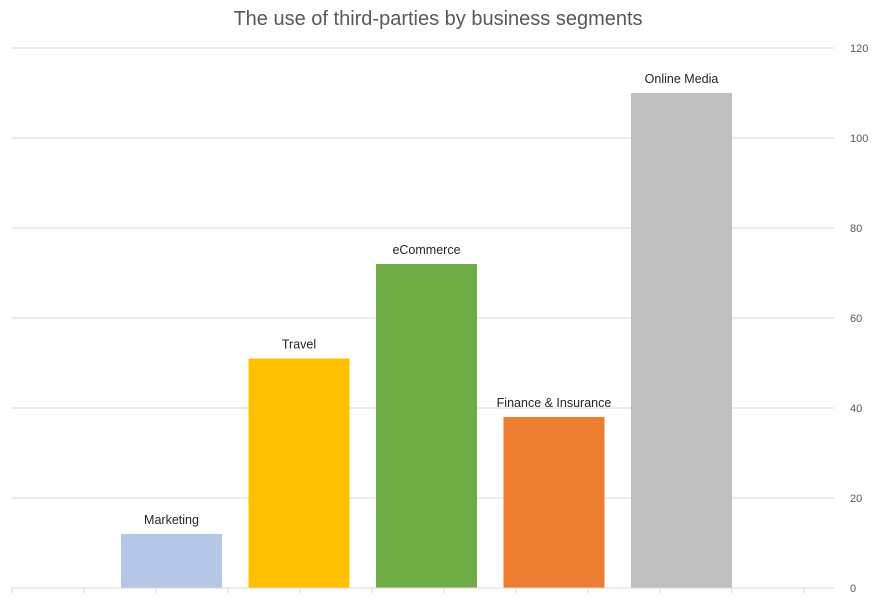 The height and width of the screenshot is (605, 875). Describe the element at coordinates (171, 561) in the screenshot. I see `bar-marketing` at that location.